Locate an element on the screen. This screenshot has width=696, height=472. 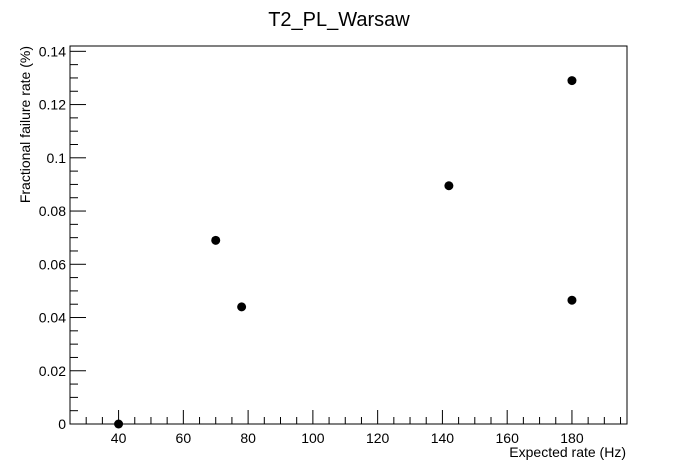
x-tick-label: 40 is located at coordinates (119, 438).